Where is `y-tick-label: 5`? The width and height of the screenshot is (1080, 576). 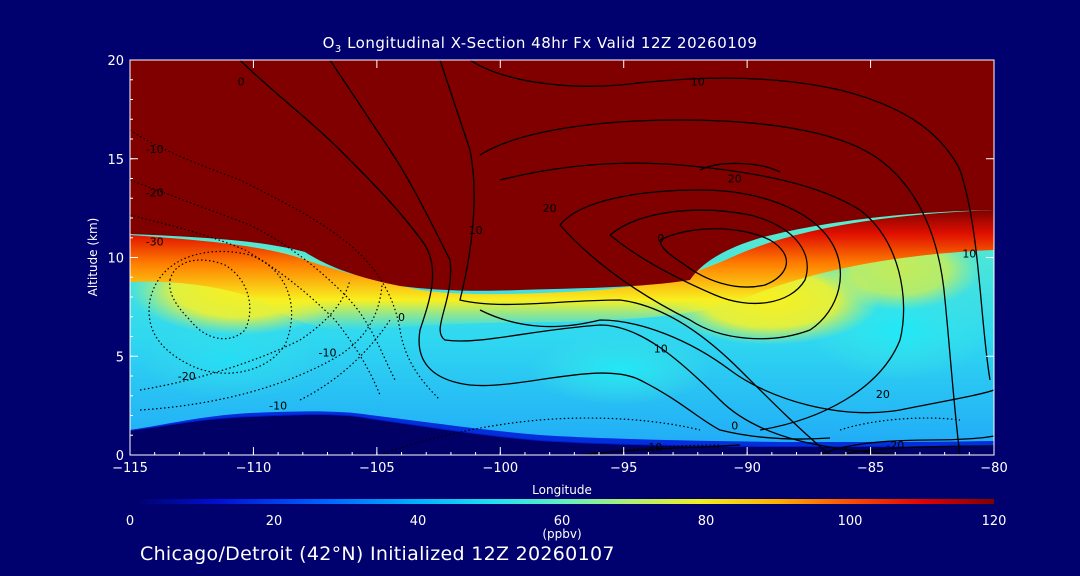
y-tick-label: 5 is located at coordinates (120, 357).